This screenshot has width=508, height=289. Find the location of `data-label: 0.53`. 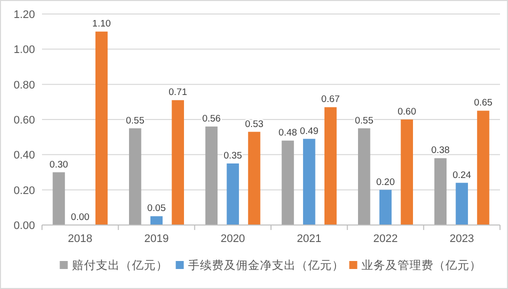

data-label: 0.53 is located at coordinates (254, 124).